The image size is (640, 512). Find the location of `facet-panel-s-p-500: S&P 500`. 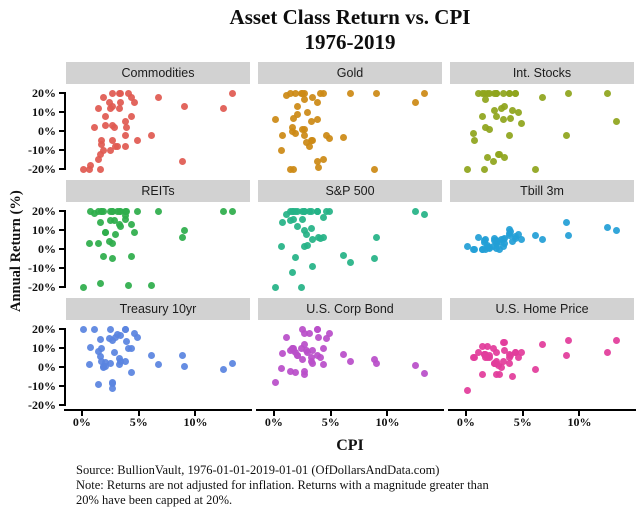

facet-panel-s-p-500: S&P 500 is located at coordinates (350, 235).